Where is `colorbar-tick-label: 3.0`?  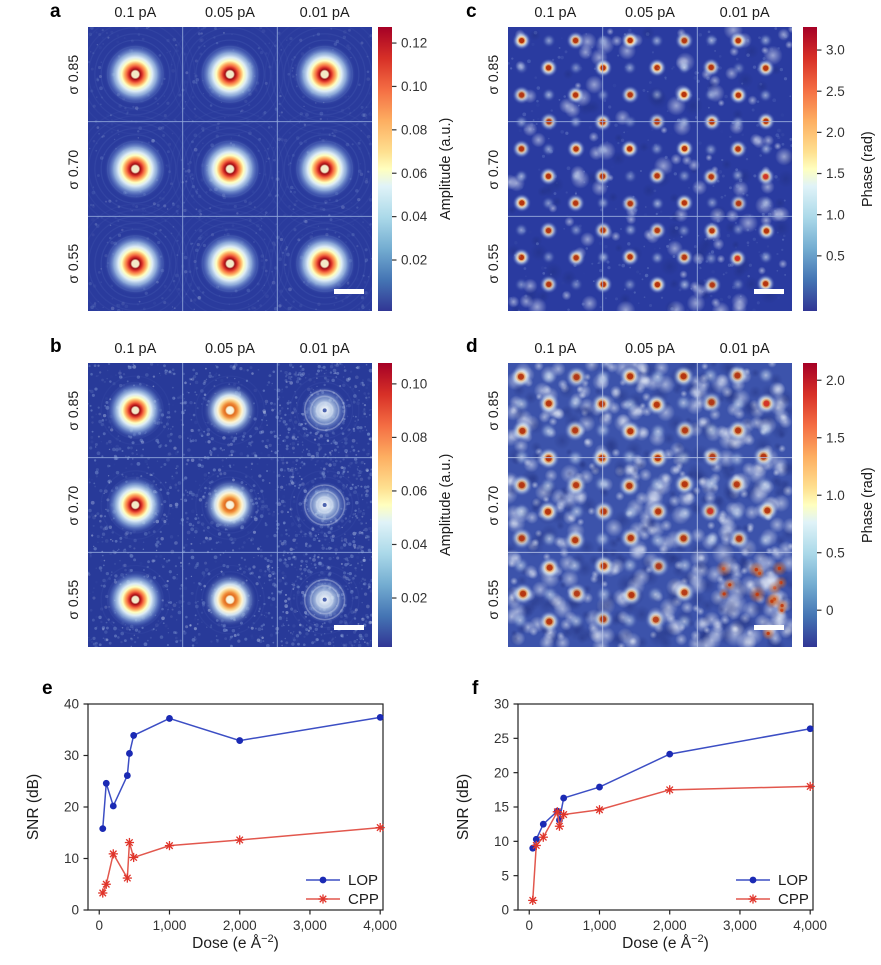
colorbar-tick-label: 3.0 is located at coordinates (835, 50).